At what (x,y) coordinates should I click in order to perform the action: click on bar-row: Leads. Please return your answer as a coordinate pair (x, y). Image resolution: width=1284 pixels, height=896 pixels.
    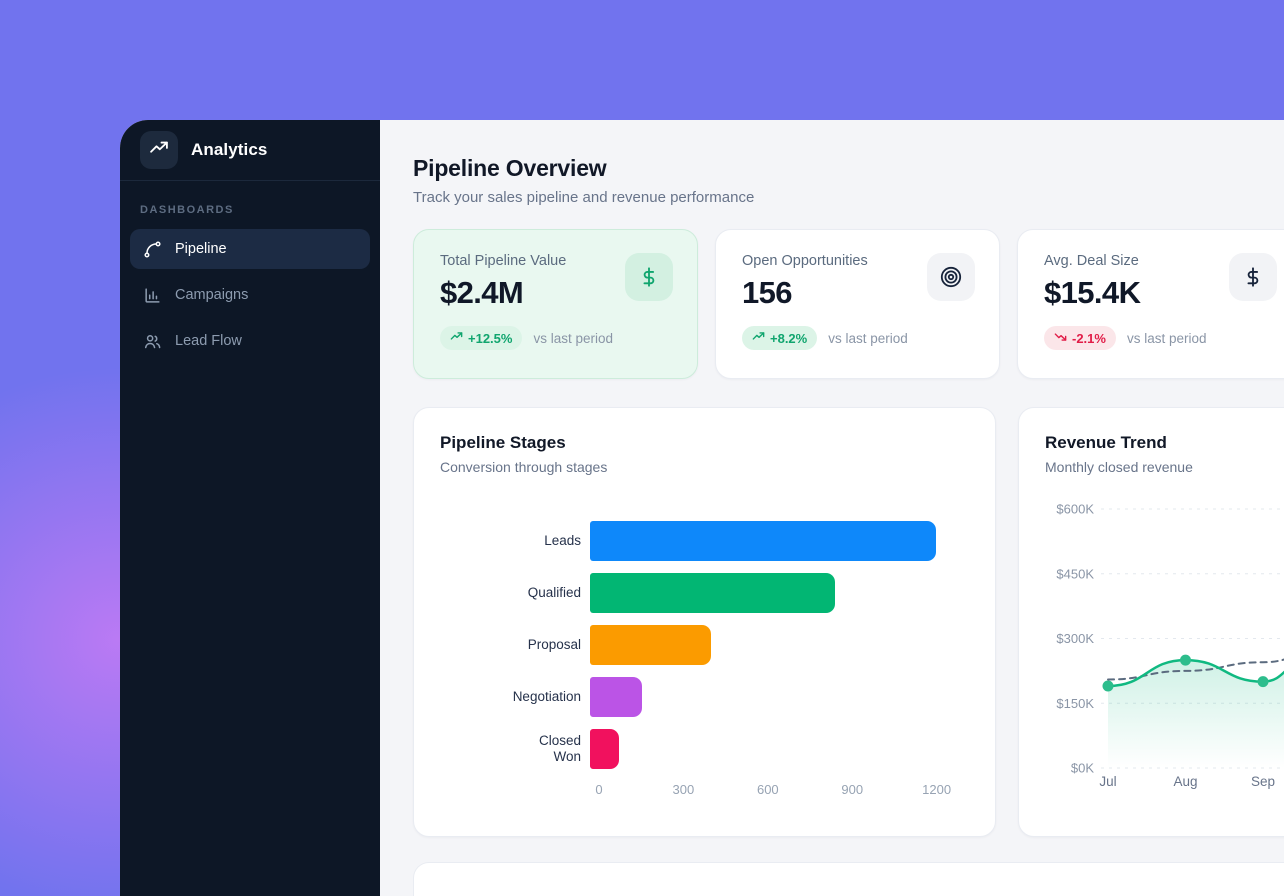
    Looking at the image, I should click on (704, 541).